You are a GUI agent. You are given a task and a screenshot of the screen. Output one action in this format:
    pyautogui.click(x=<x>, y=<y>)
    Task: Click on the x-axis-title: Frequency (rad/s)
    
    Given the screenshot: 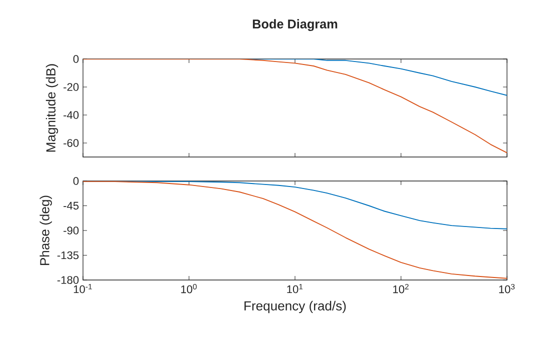 What is the action you would take?
    pyautogui.click(x=295, y=307)
    